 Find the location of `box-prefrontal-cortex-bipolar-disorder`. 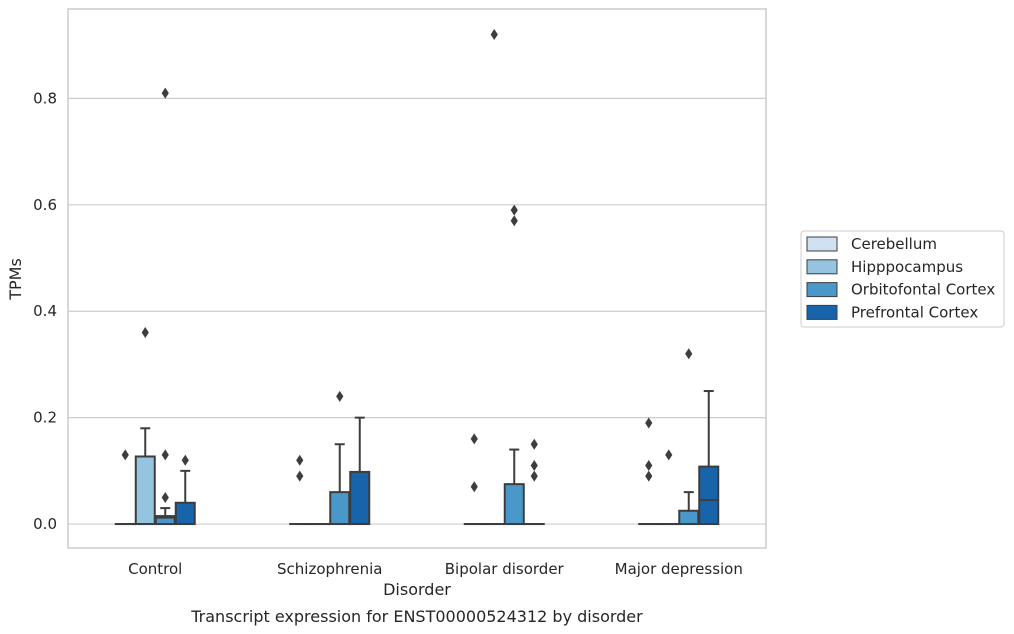

box-prefrontal-cortex-bipolar-disorder is located at coordinates (534, 482).